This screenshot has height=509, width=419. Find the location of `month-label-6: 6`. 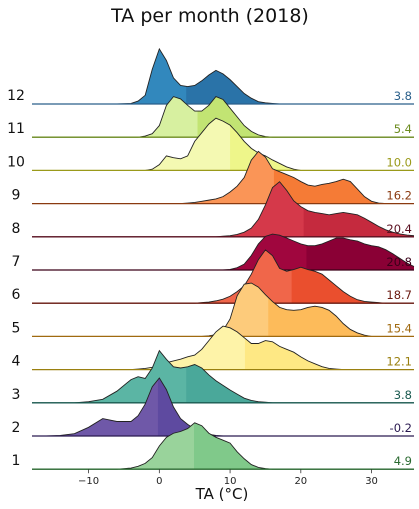

month-label-6: 6 is located at coordinates (16, 295).